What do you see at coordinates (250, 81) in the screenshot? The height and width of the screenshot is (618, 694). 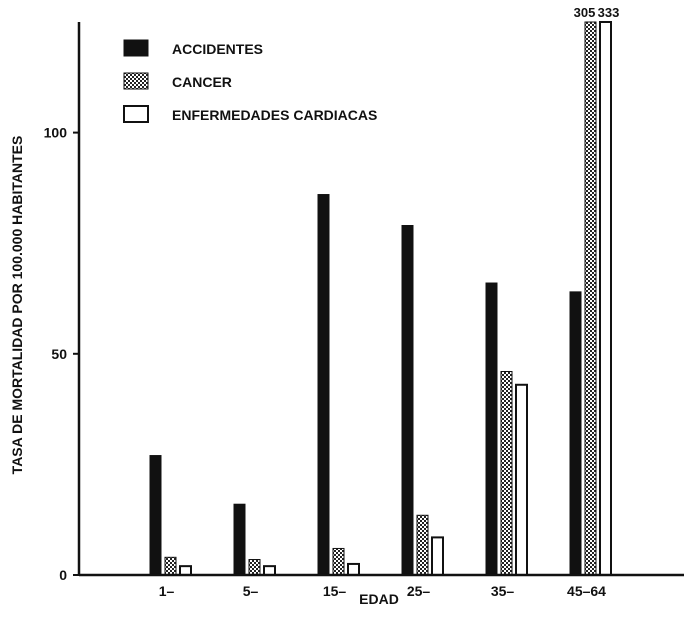 I see `legend: ACCIDENTES CANCER ENFERMEDADES CARDIACAS` at bounding box center [250, 81].